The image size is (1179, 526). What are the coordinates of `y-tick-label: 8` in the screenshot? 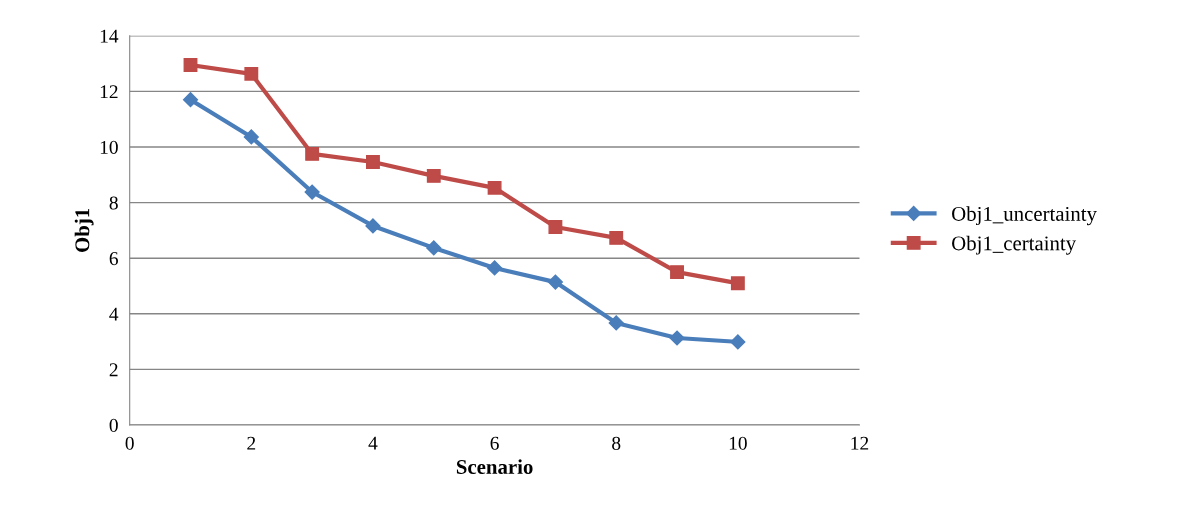 It's located at (113, 203).